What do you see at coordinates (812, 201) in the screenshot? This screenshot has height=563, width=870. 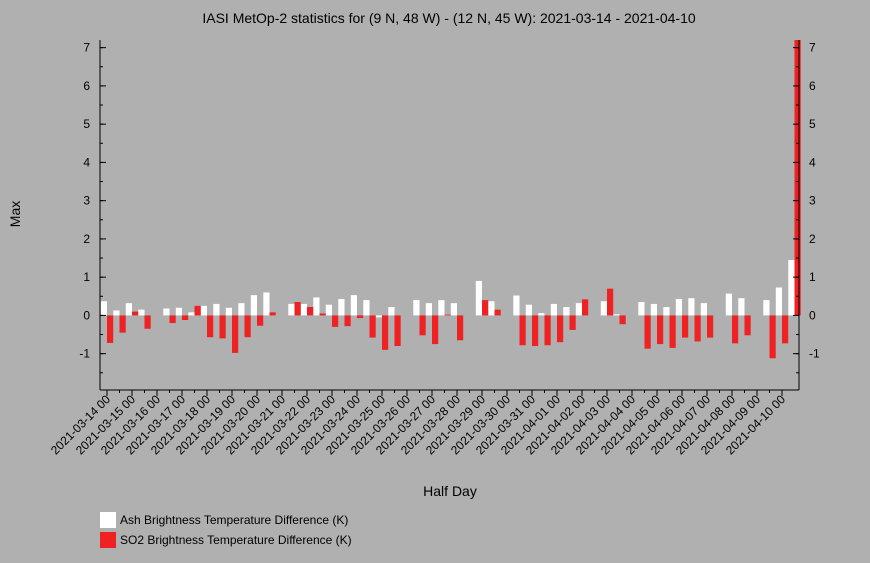 I see `y-tick-label-right: 3` at bounding box center [812, 201].